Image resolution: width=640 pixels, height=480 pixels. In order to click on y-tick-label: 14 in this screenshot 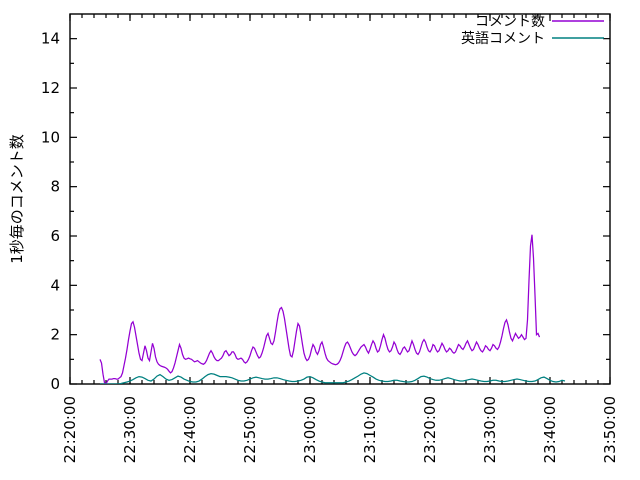, I will do `click(50, 39)`.